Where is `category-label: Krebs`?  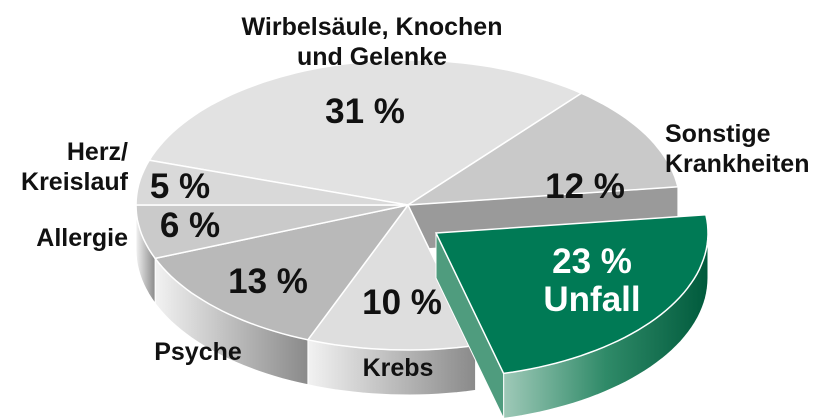
category-label: Krebs is located at coordinates (398, 368).